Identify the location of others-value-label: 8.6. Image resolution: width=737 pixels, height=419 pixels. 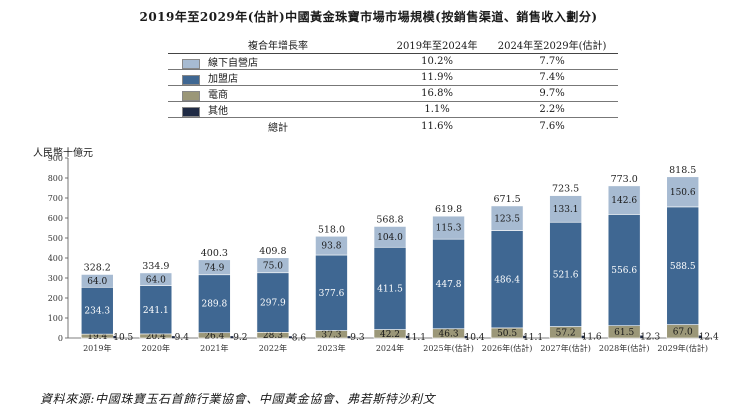
(299, 338).